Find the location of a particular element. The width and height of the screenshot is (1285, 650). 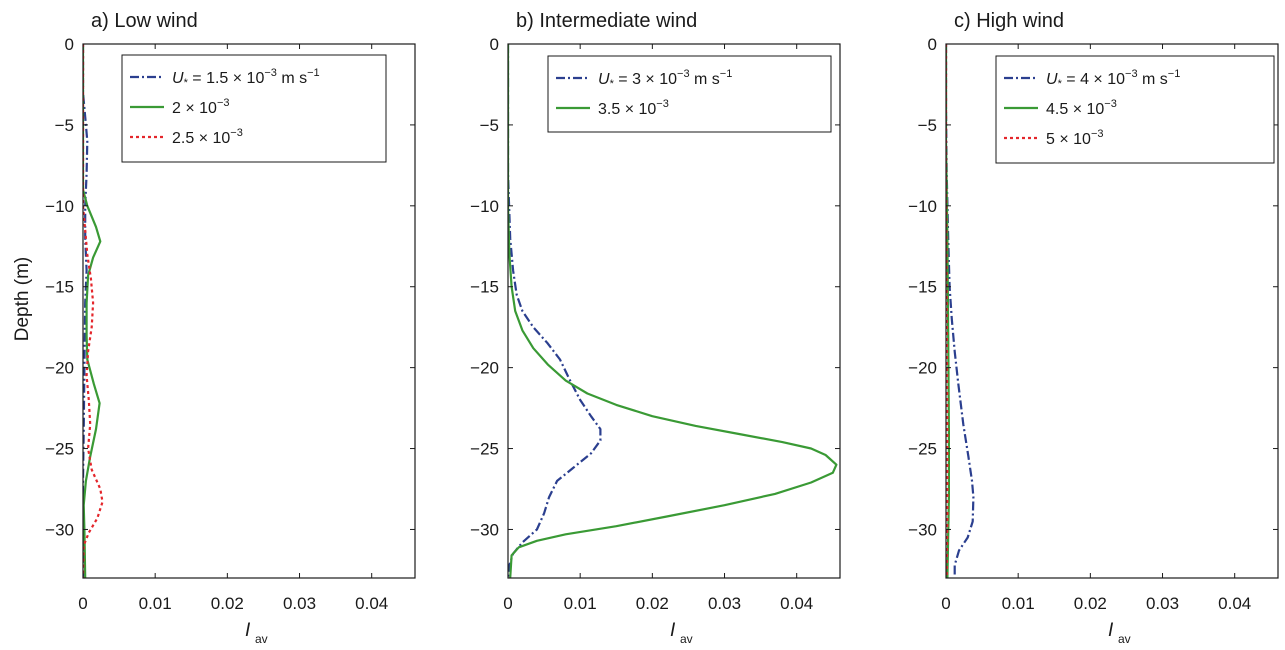

legend-label: U* = 1.5 × 10−3 m s−1 is located at coordinates (246, 78).